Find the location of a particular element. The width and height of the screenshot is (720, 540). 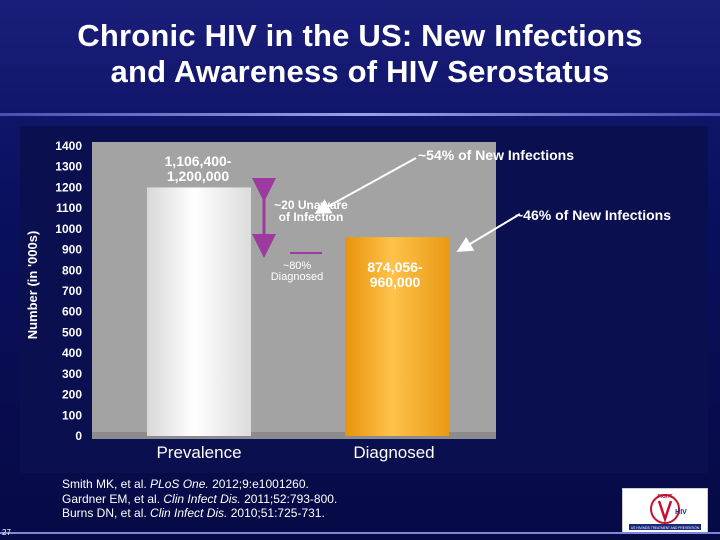

logo-text-2: HIV is located at coordinates (681, 512).